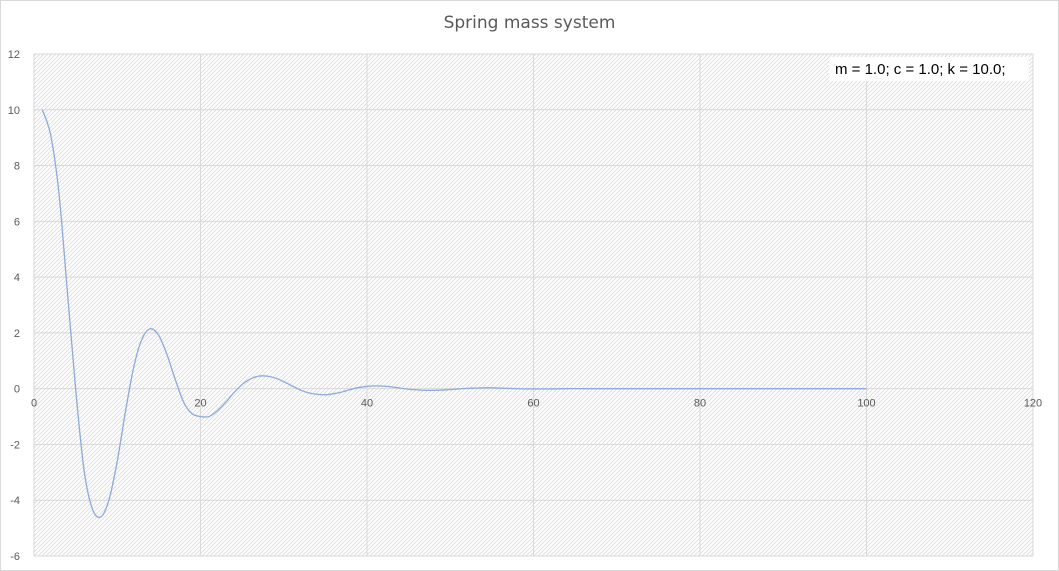 The width and height of the screenshot is (1059, 571). Describe the element at coordinates (920, 69) in the screenshot. I see `annotation-text: m = 1.0; c = 1.0; k = 10.0;` at that location.